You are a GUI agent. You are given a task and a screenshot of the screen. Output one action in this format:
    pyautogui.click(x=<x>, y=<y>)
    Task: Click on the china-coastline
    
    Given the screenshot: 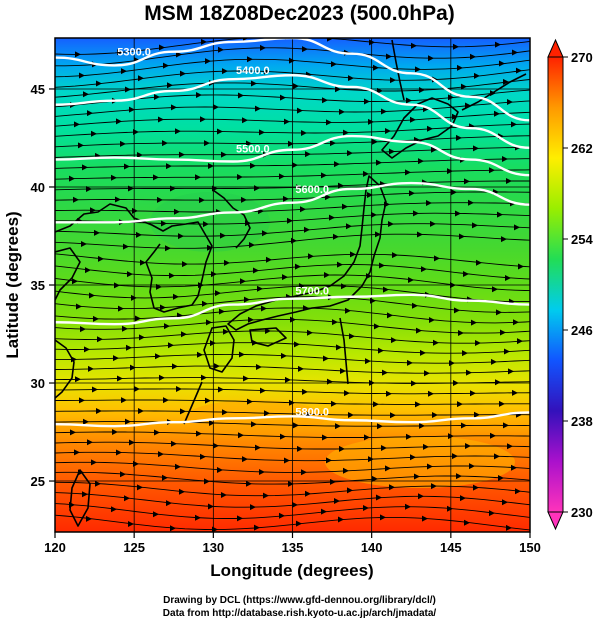 What is the action you would take?
    pyautogui.click(x=68, y=274)
    